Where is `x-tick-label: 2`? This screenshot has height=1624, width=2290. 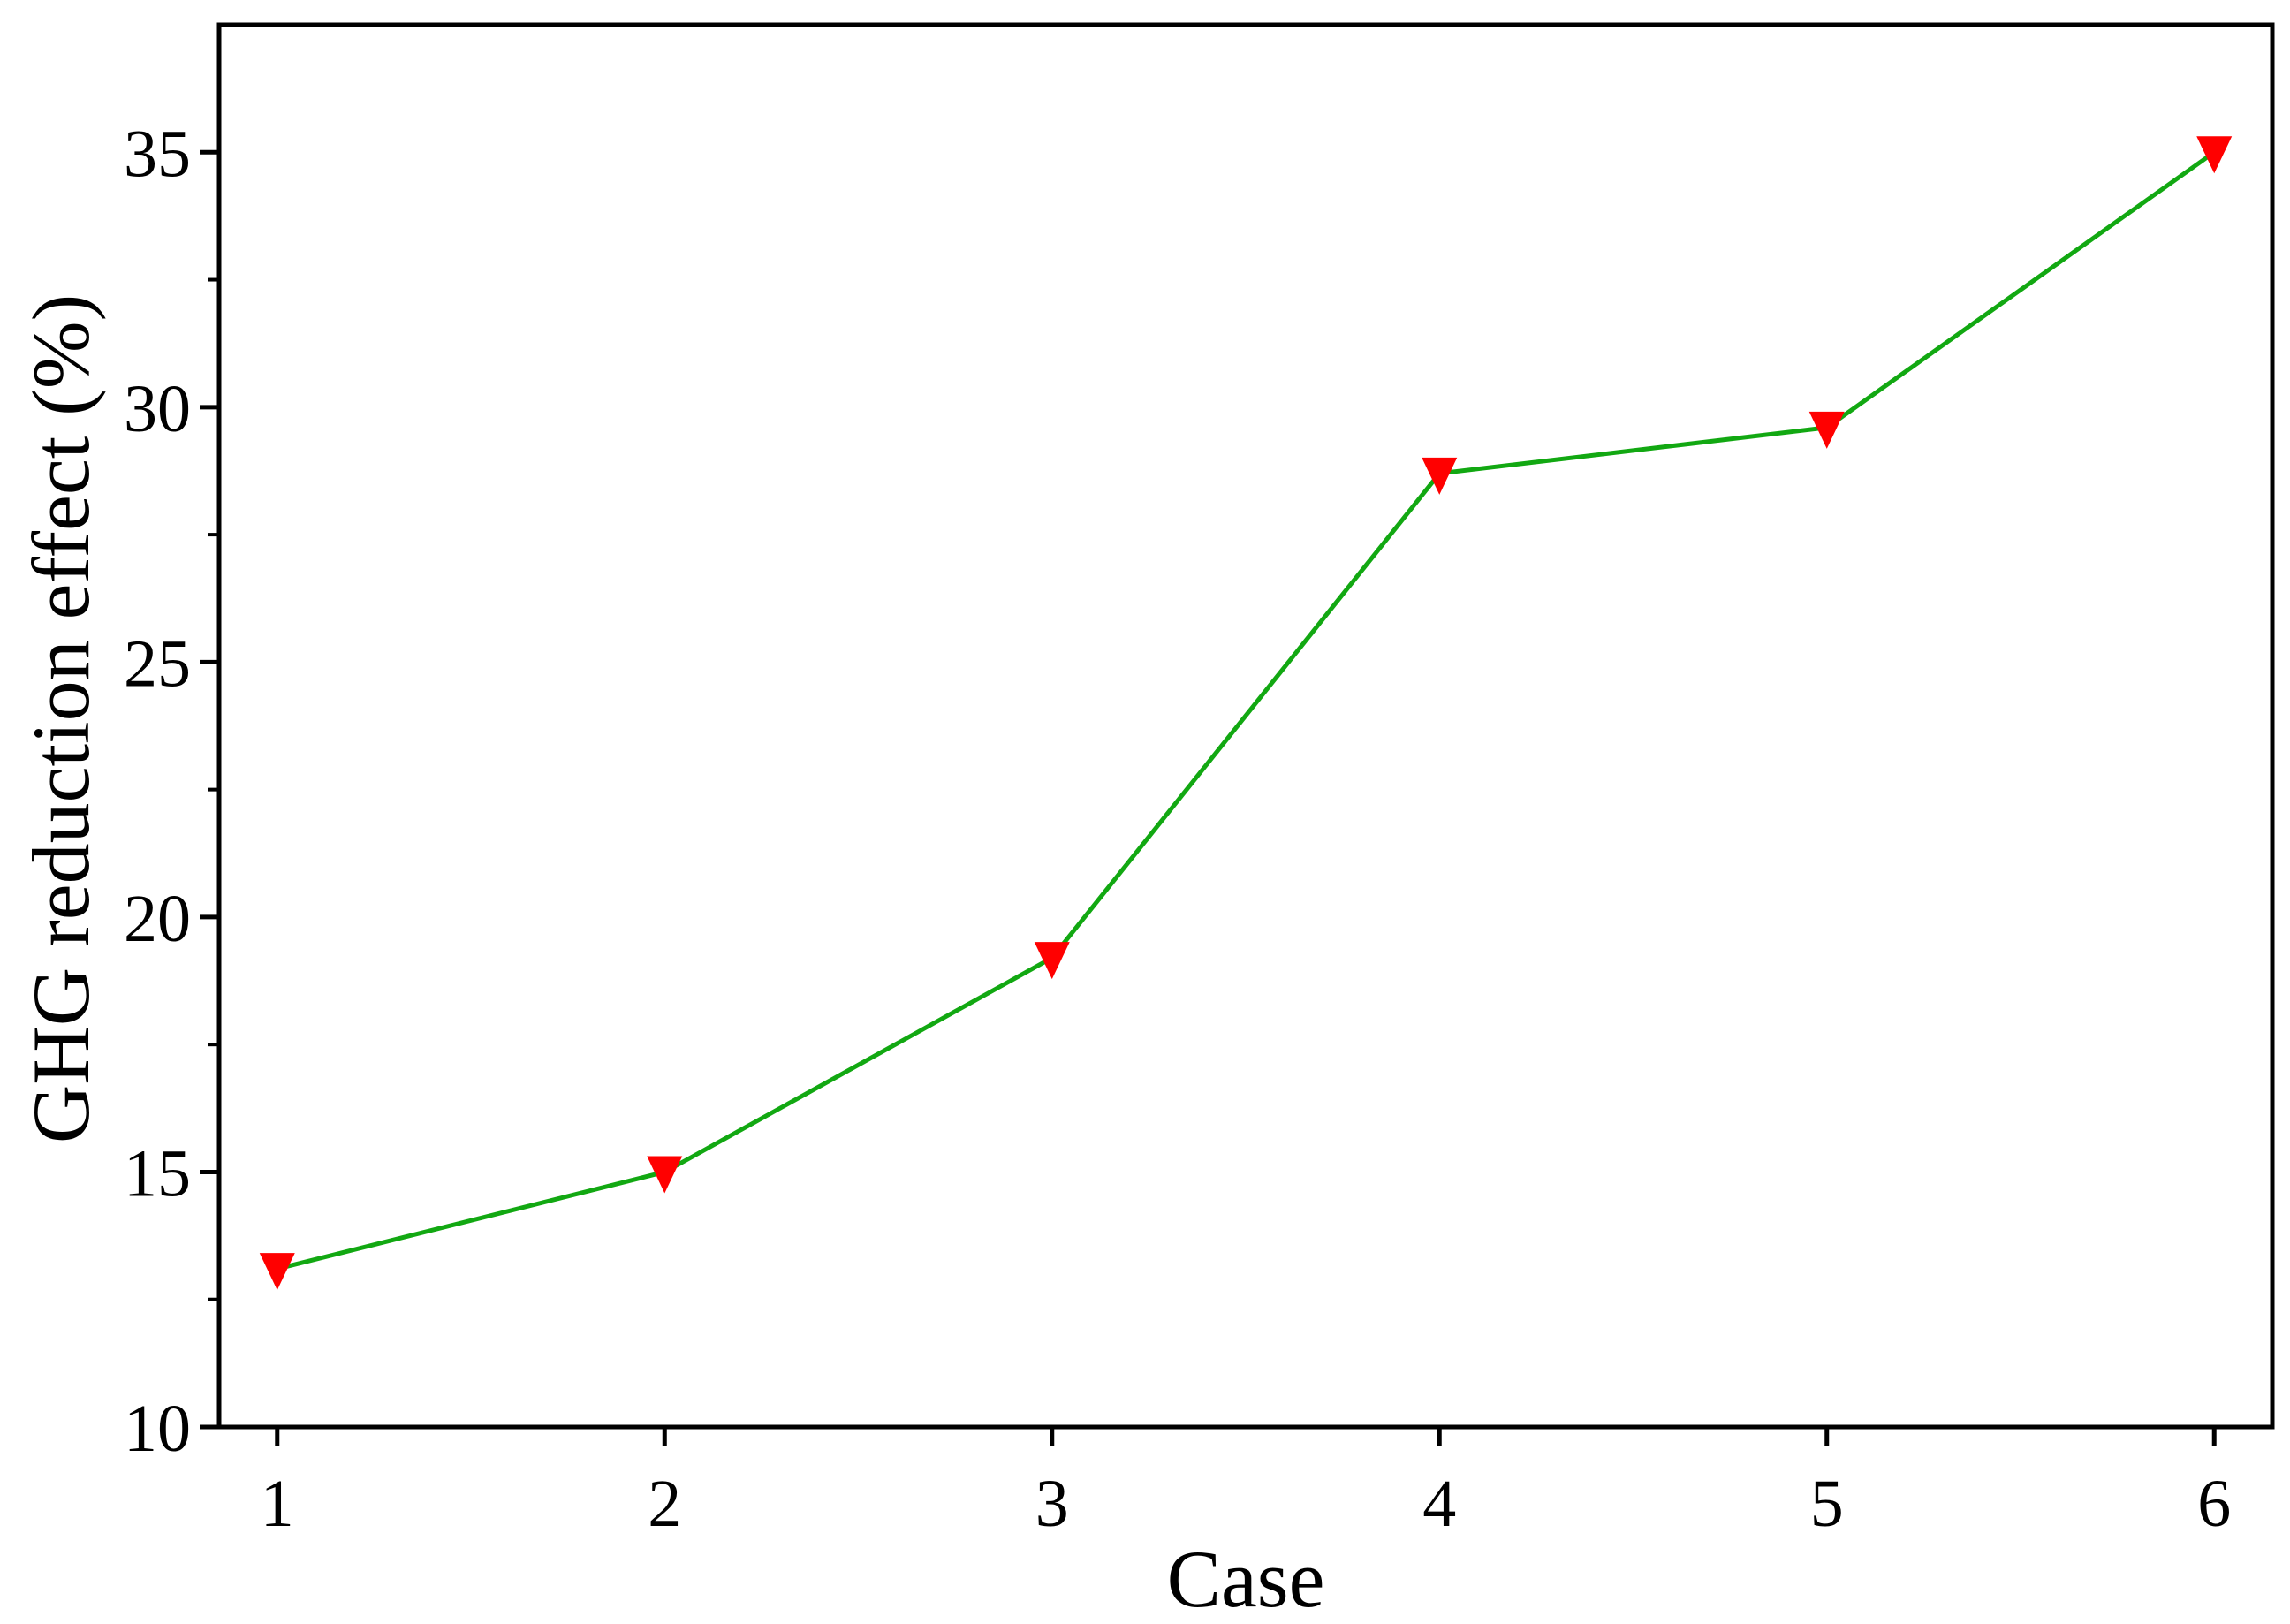 x-tick-label: 2 is located at coordinates (664, 1504).